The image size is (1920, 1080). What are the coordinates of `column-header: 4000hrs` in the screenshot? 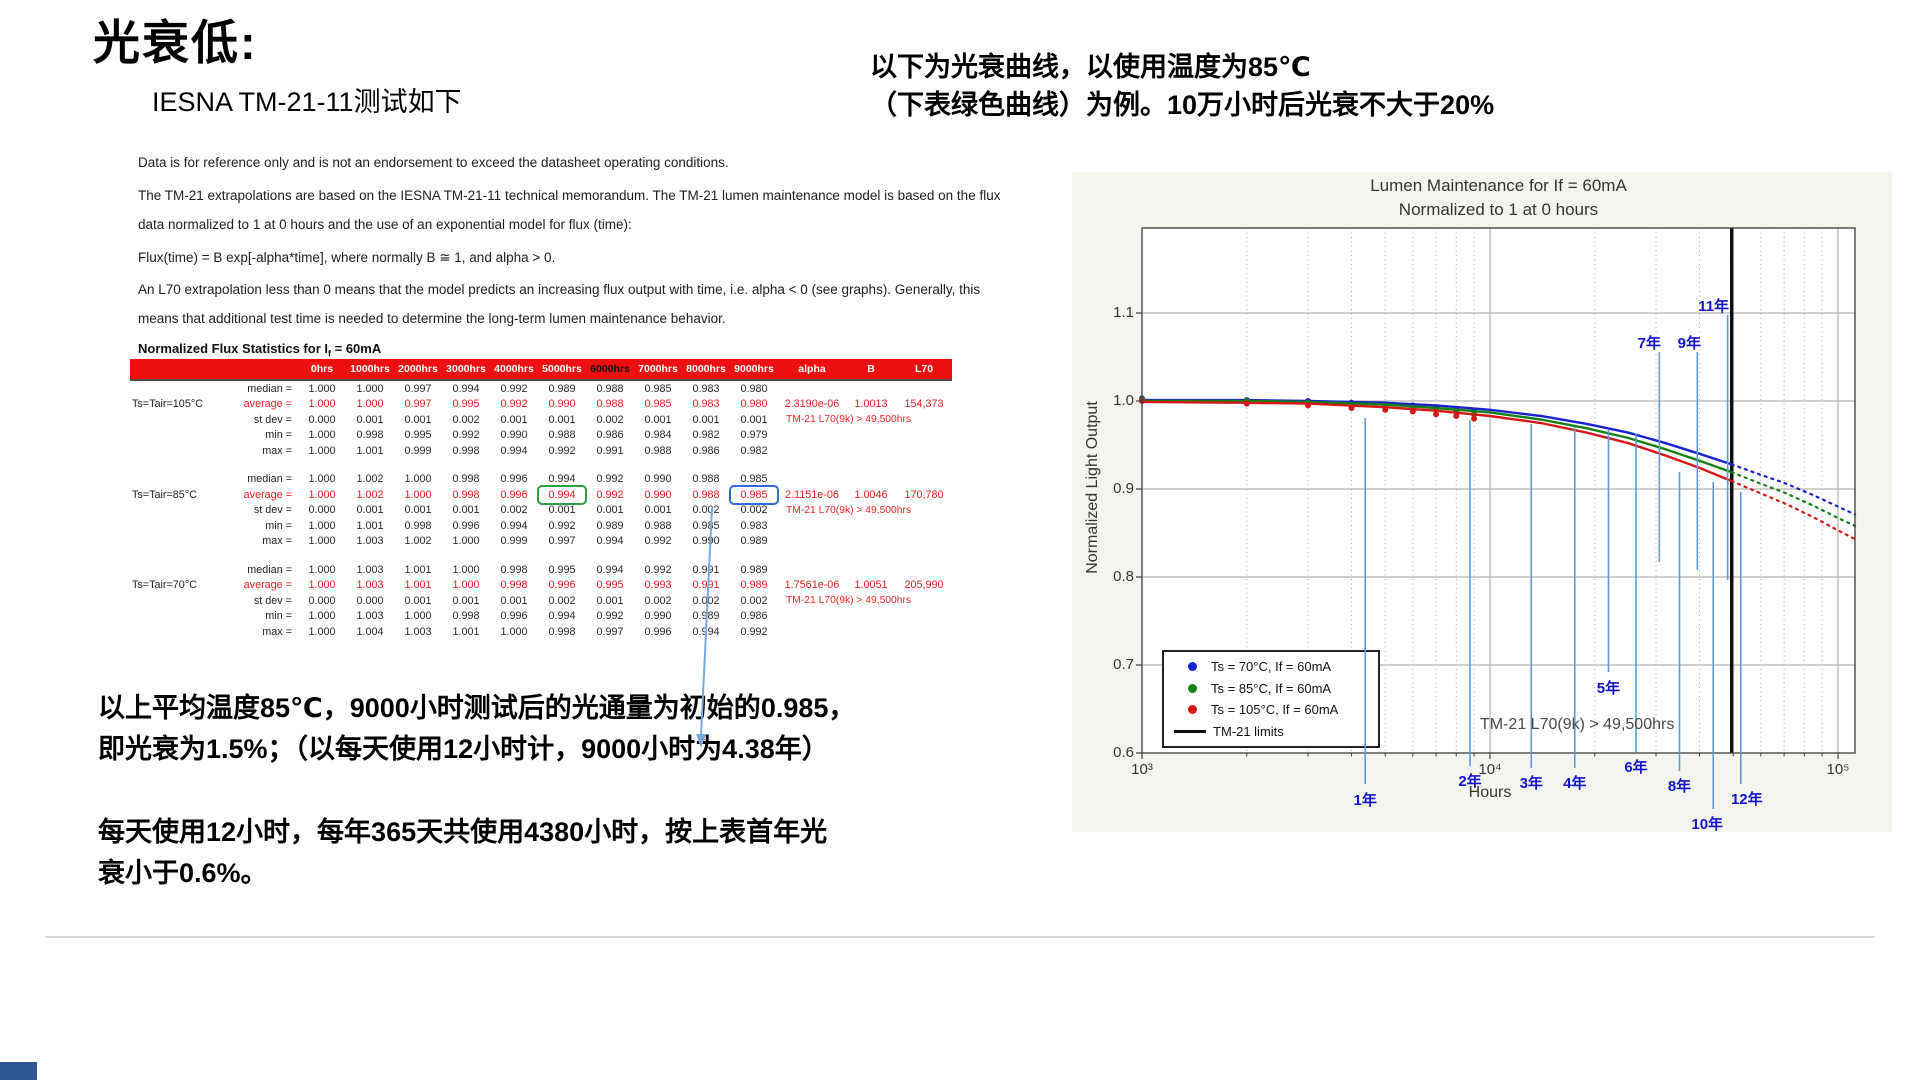 It's located at (514, 370).